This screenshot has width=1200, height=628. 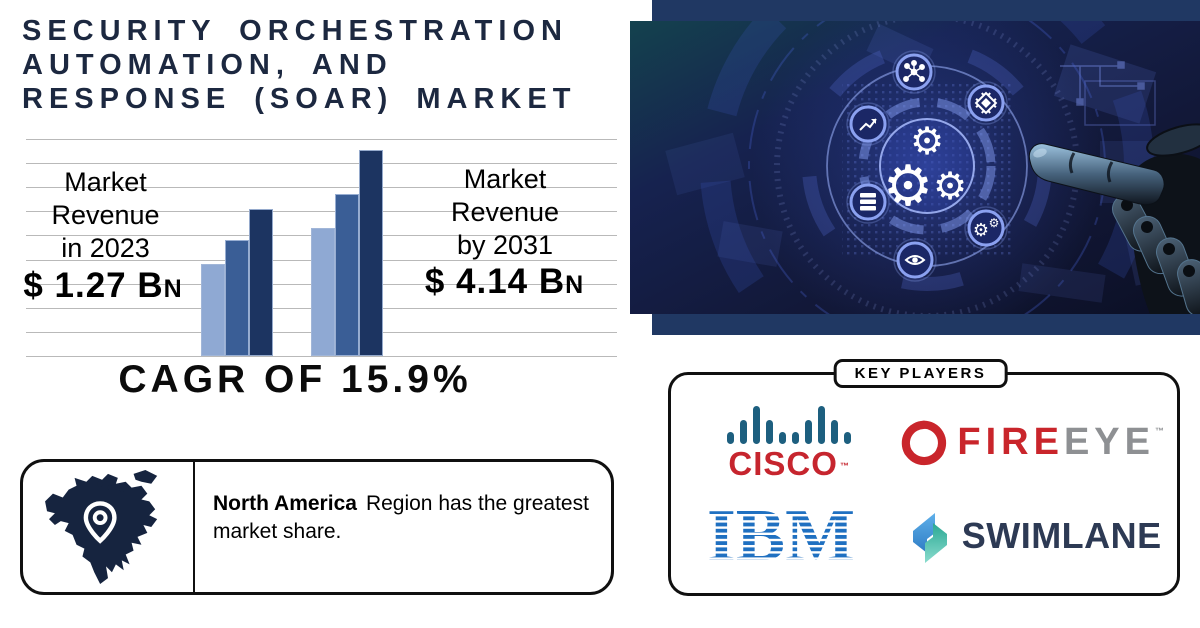 What do you see at coordinates (347, 275) in the screenshot?
I see `bar-market-revenue-by-2031-bar-medium` at bounding box center [347, 275].